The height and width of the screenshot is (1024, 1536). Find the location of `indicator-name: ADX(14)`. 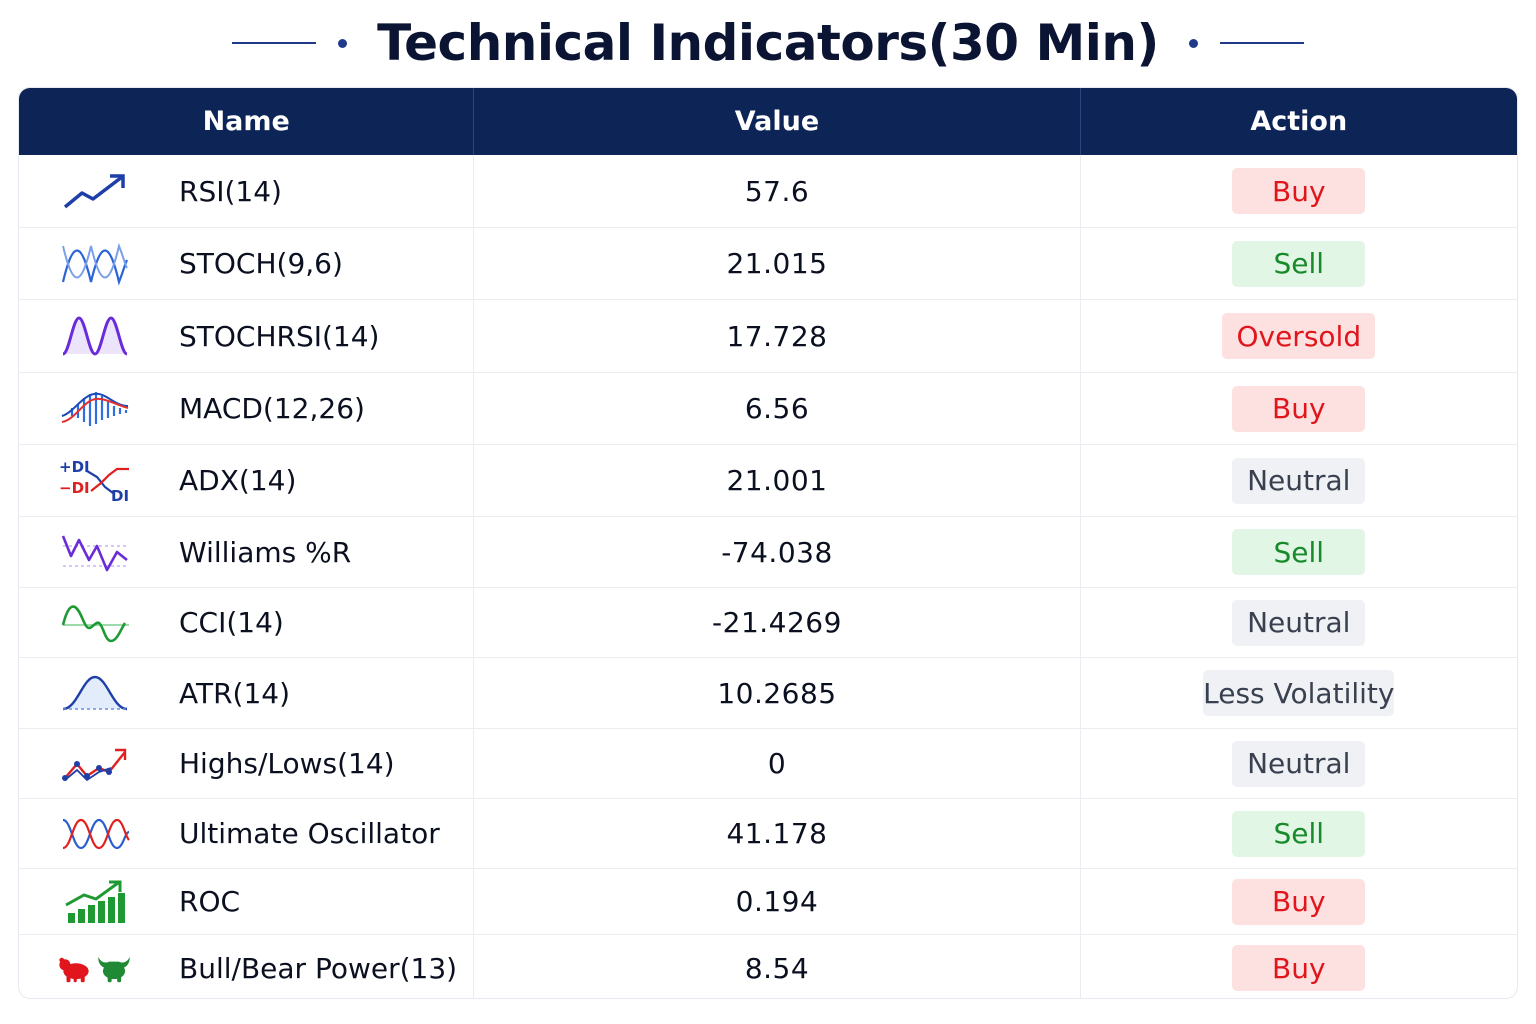

indicator-name: ADX(14) is located at coordinates (238, 480).